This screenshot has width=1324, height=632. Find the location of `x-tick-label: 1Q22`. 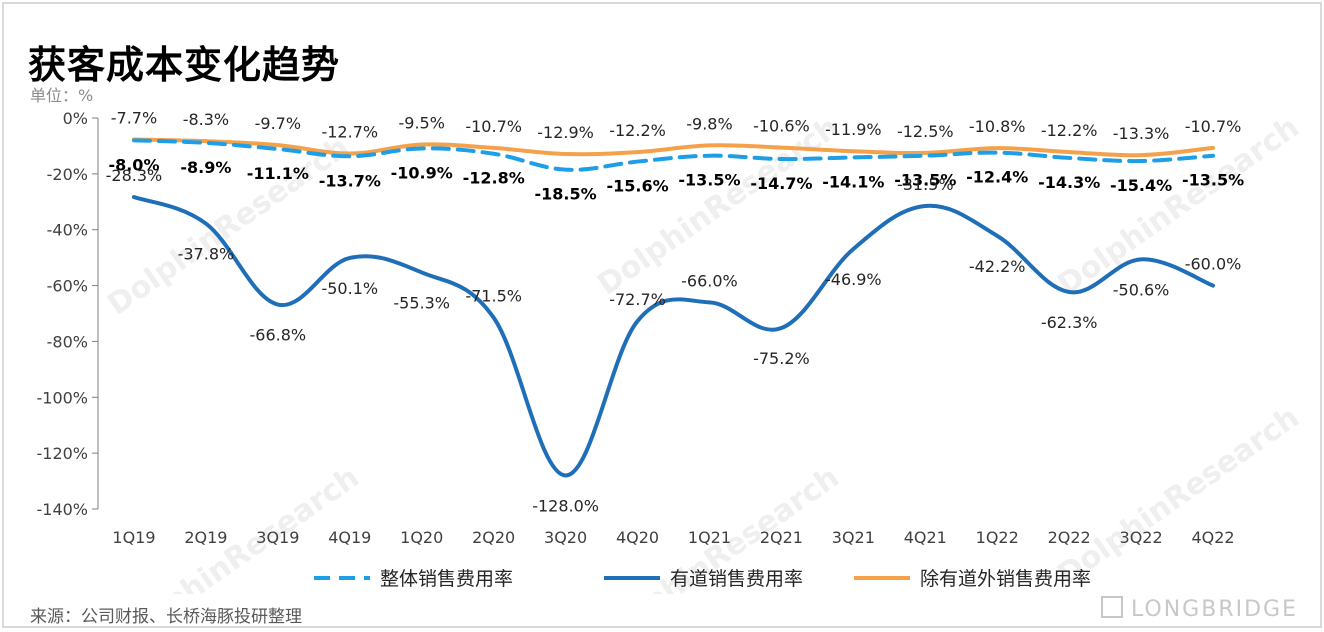

x-tick-label: 1Q22 is located at coordinates (997, 537).